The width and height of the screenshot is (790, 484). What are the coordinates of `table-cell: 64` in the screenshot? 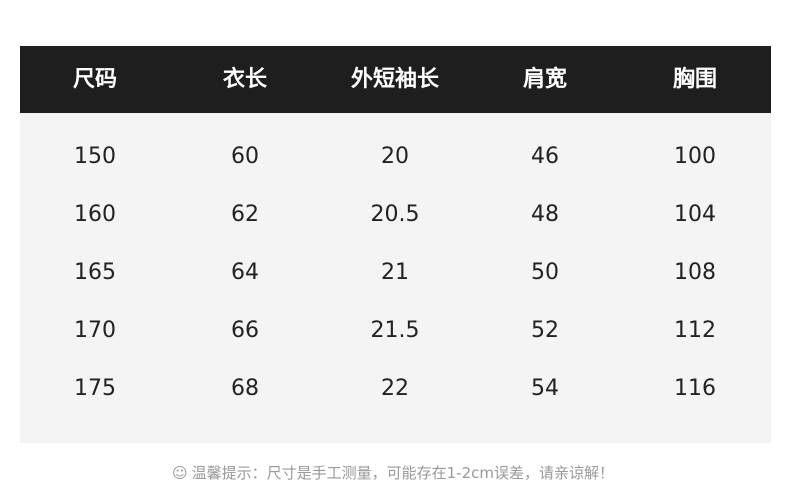 It's located at (245, 272).